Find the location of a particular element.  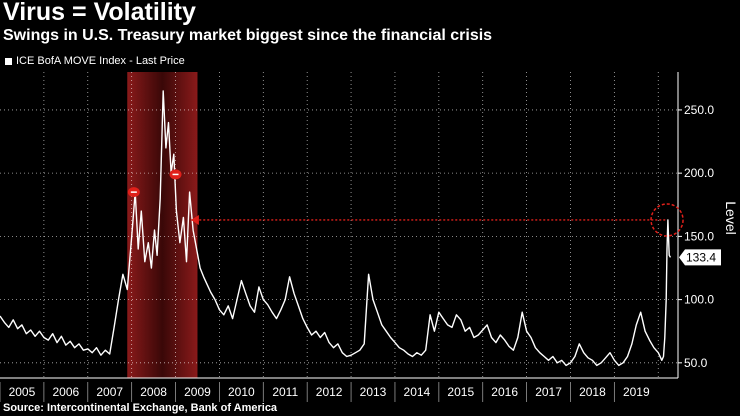

y-tick-label: 50.0 is located at coordinates (696, 363).